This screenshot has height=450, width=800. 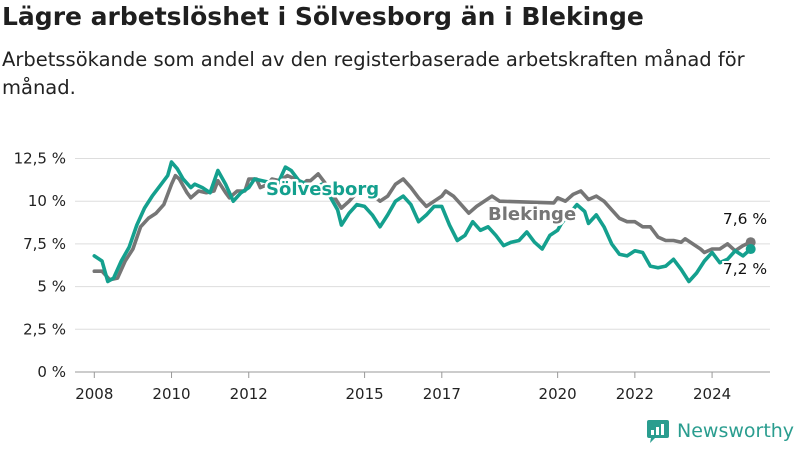 What do you see at coordinates (750, 242) in the screenshot?
I see `end-point-blekinge` at bounding box center [750, 242].